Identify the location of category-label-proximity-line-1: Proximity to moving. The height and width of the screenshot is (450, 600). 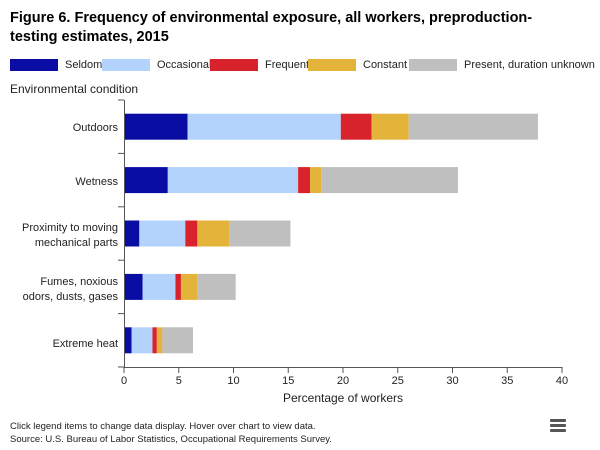
(70, 228).